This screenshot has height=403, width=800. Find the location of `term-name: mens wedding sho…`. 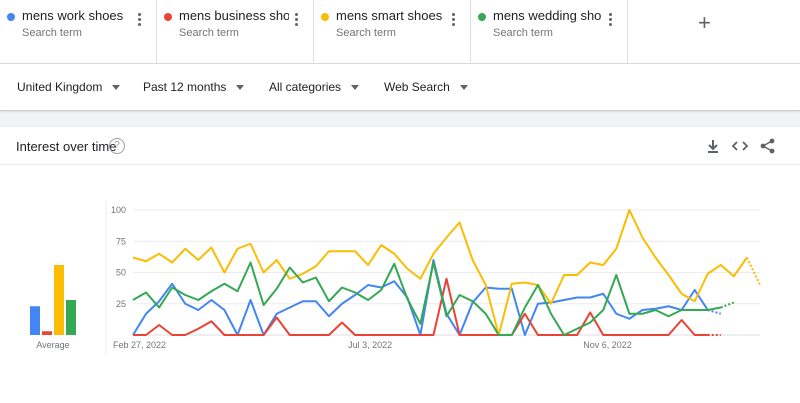

term-name: mens wedding sho… is located at coordinates (548, 15).